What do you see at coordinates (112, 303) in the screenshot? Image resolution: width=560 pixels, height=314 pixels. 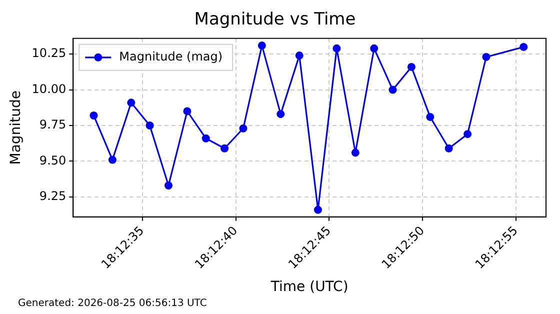 I see `text: Generated: 2026-08-25 06:56:13 UTC` at bounding box center [112, 303].